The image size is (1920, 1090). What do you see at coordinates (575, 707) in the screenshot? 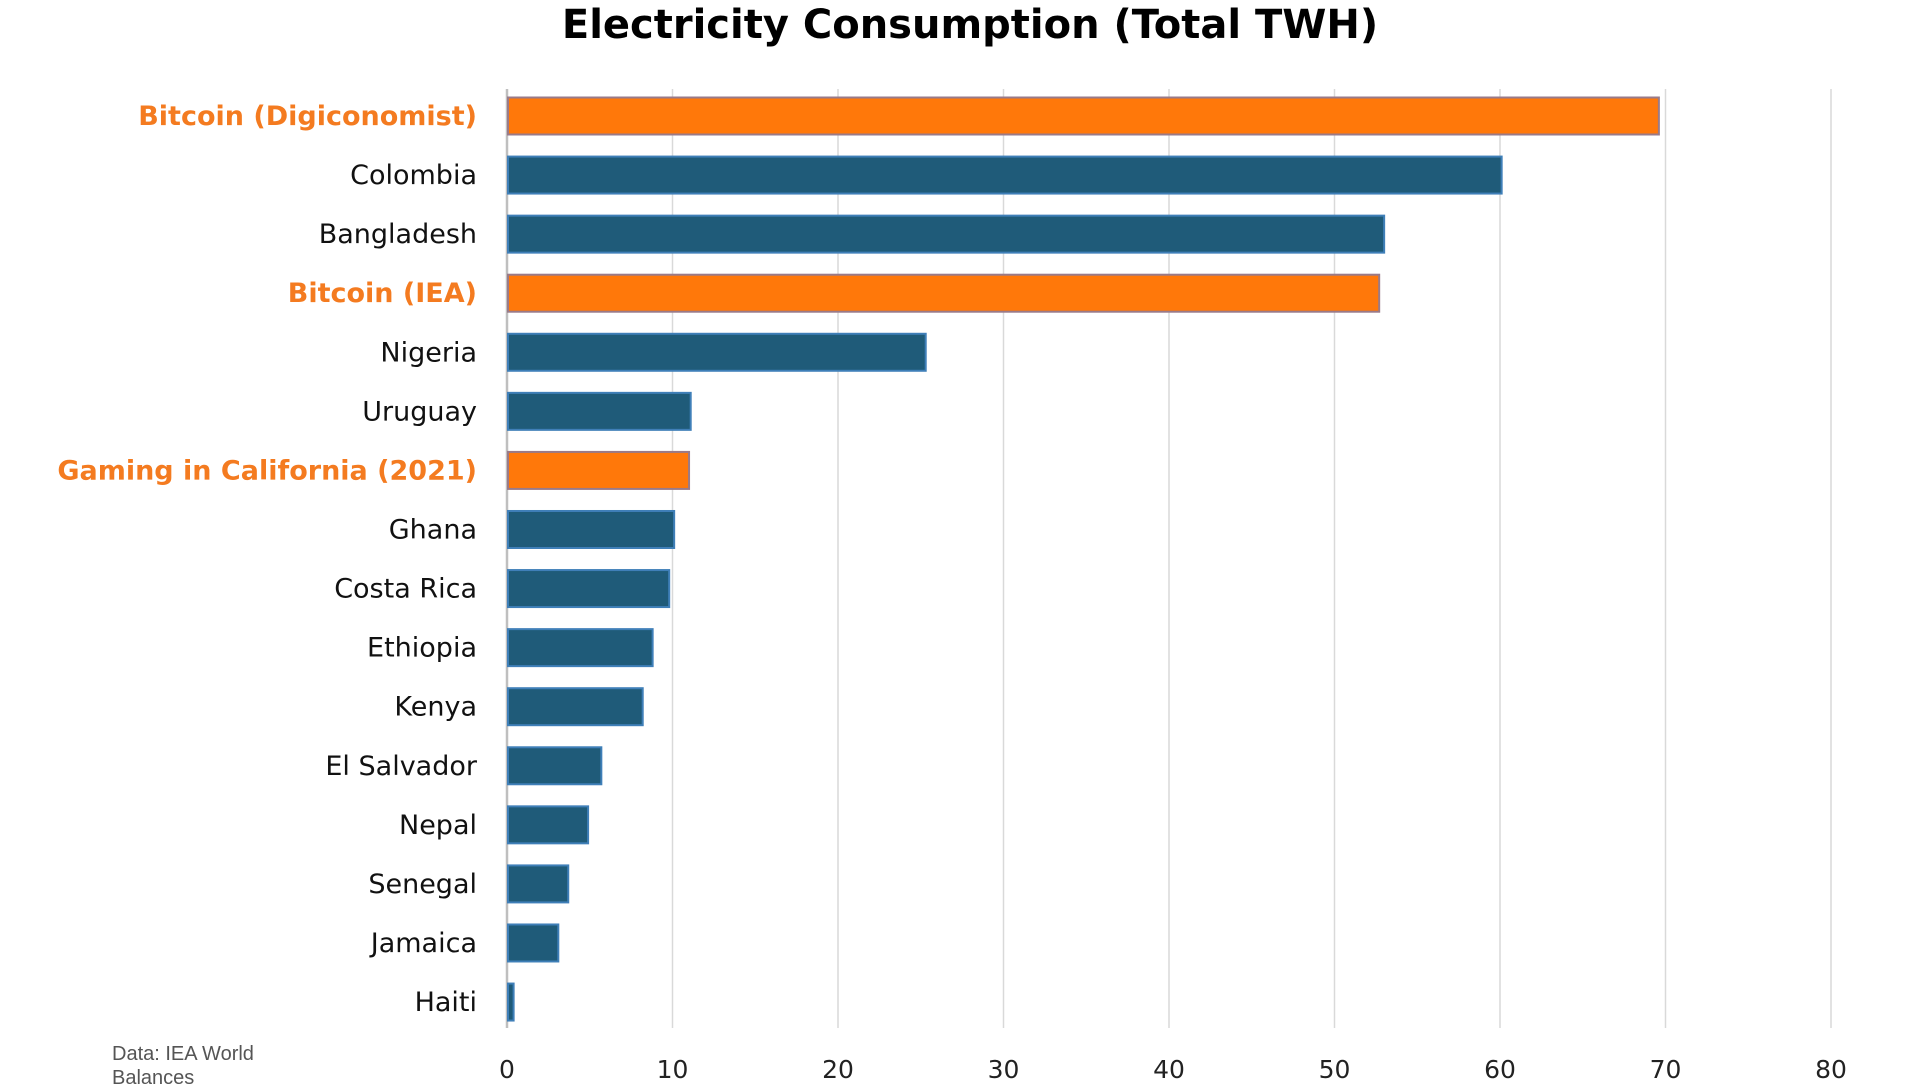
I see `bar-kenya` at bounding box center [575, 707].